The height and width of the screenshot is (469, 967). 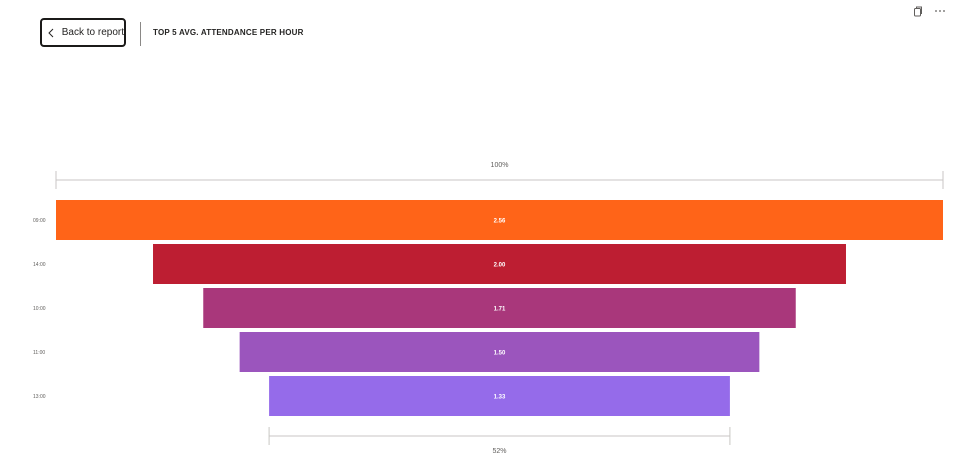 What do you see at coordinates (39, 221) in the screenshot?
I see `funnel-category-label: 09:00` at bounding box center [39, 221].